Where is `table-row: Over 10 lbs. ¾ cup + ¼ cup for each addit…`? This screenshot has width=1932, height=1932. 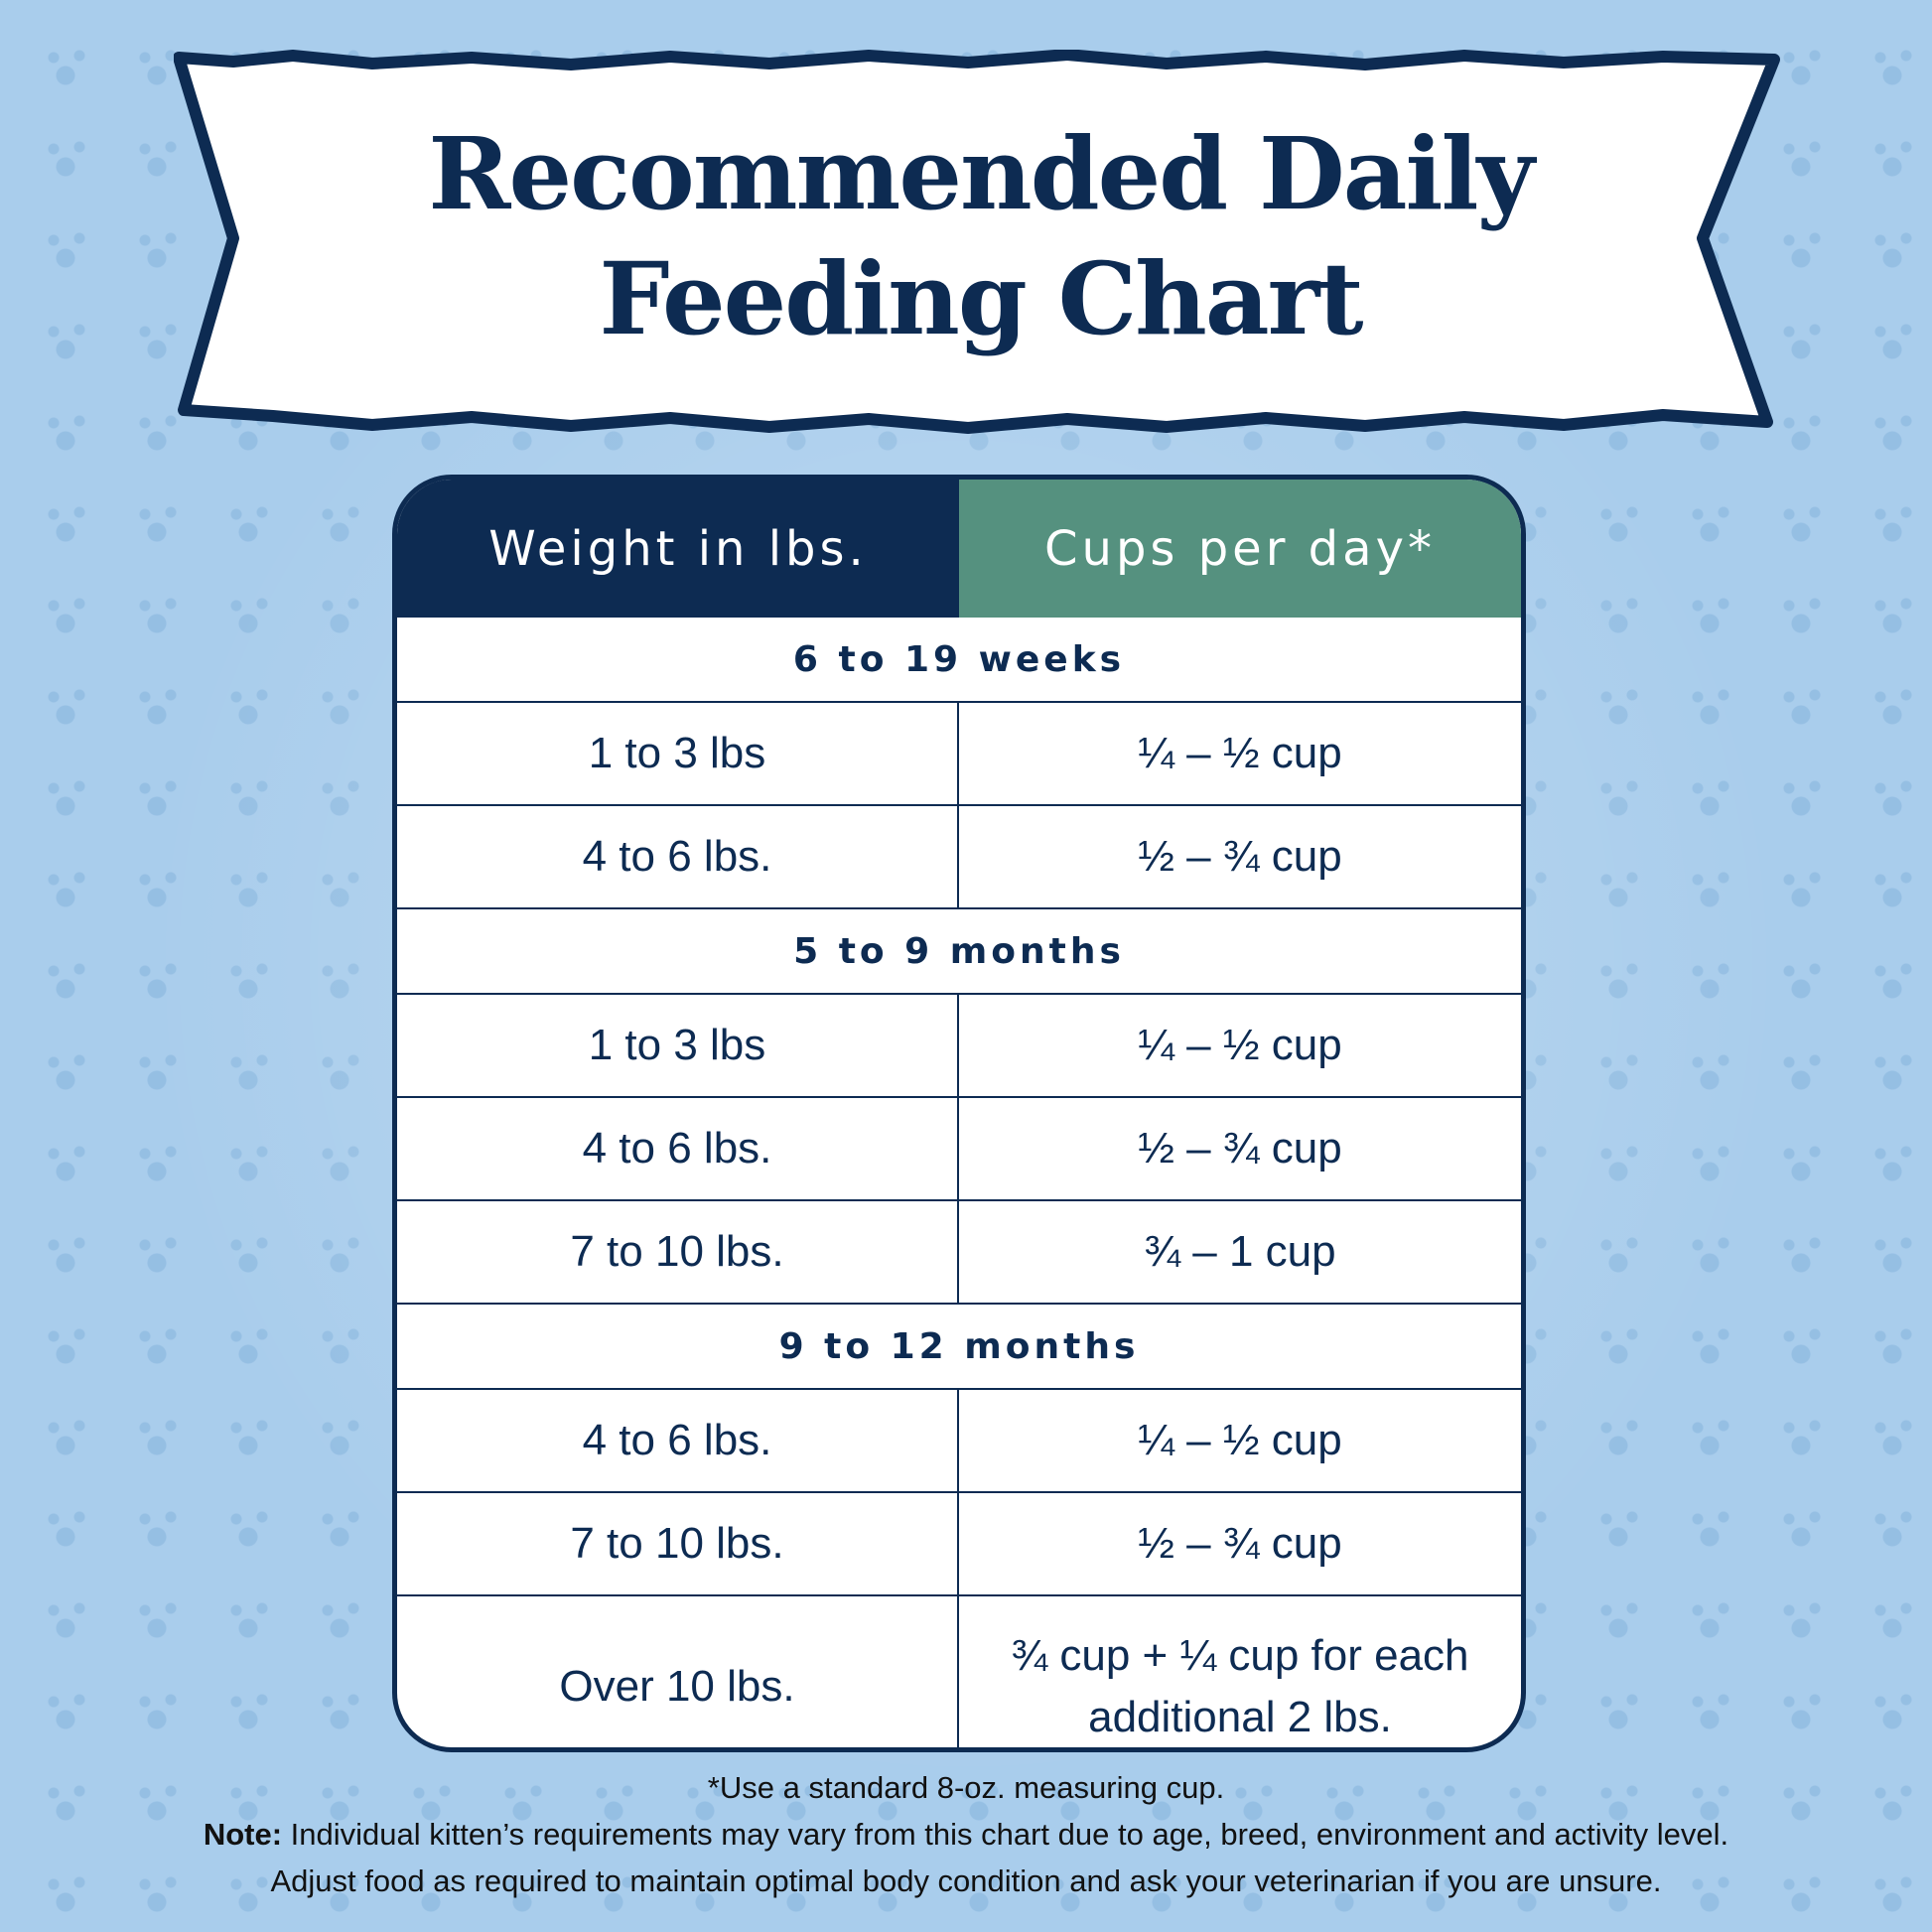 table-row: Over 10 lbs. ¾ cup + ¼ cup for each addit… is located at coordinates (959, 1671).